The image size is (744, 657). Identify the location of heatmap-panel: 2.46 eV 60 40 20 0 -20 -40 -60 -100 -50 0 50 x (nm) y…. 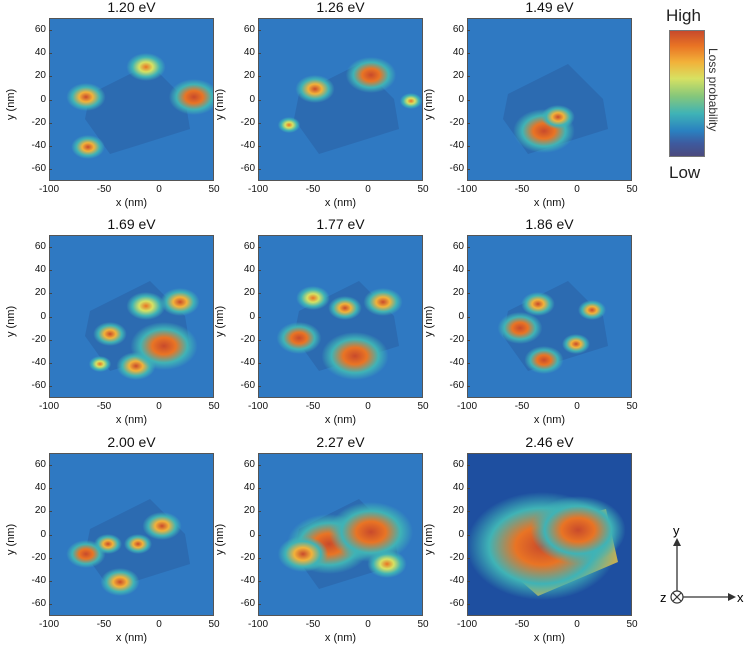
(529, 542).